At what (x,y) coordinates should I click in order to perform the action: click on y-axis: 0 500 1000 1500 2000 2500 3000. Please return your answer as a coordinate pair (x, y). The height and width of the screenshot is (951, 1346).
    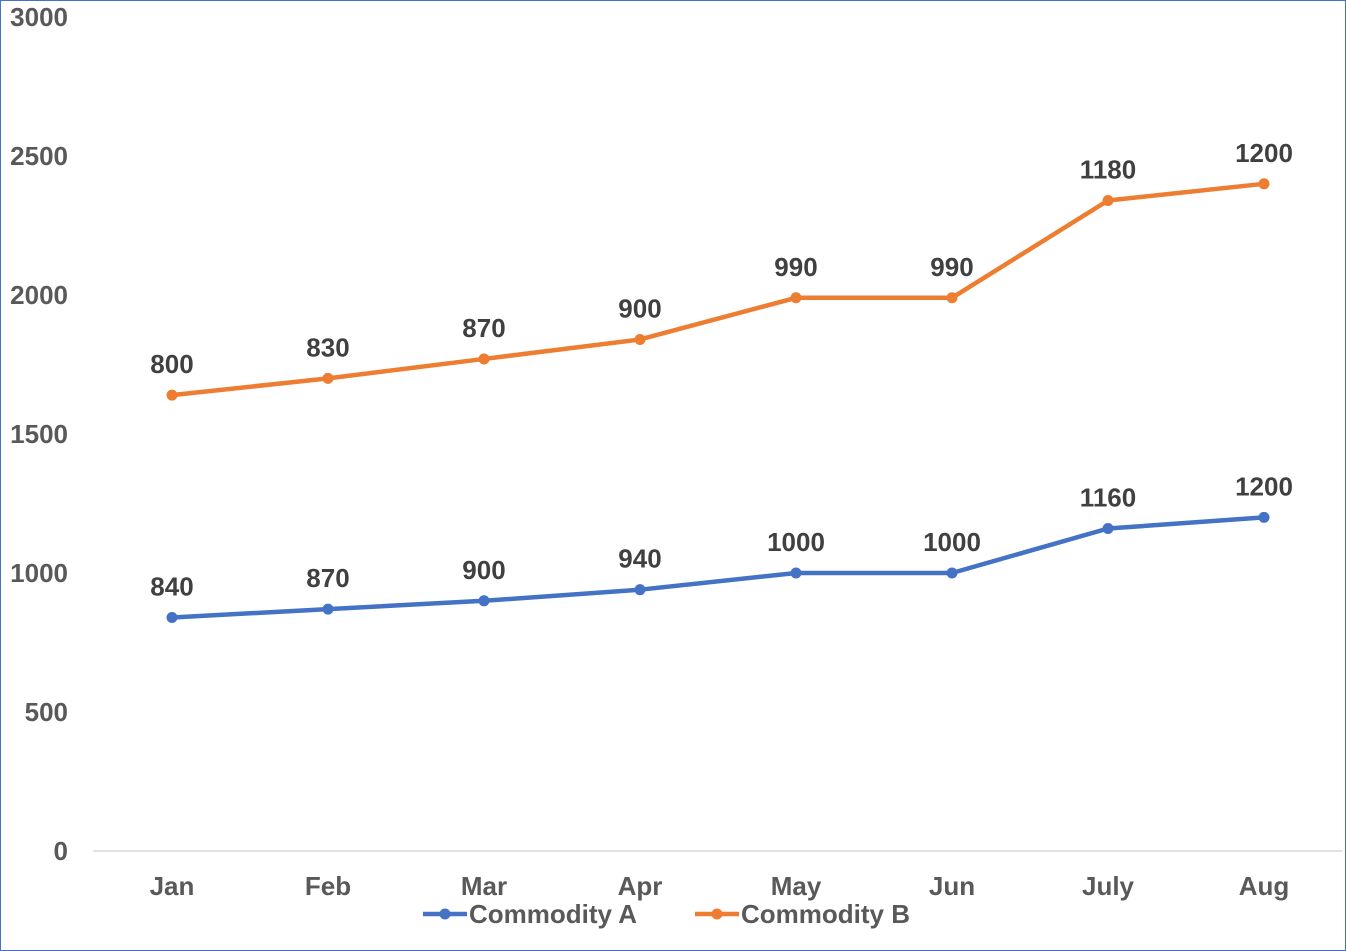
    Looking at the image, I should click on (39, 434).